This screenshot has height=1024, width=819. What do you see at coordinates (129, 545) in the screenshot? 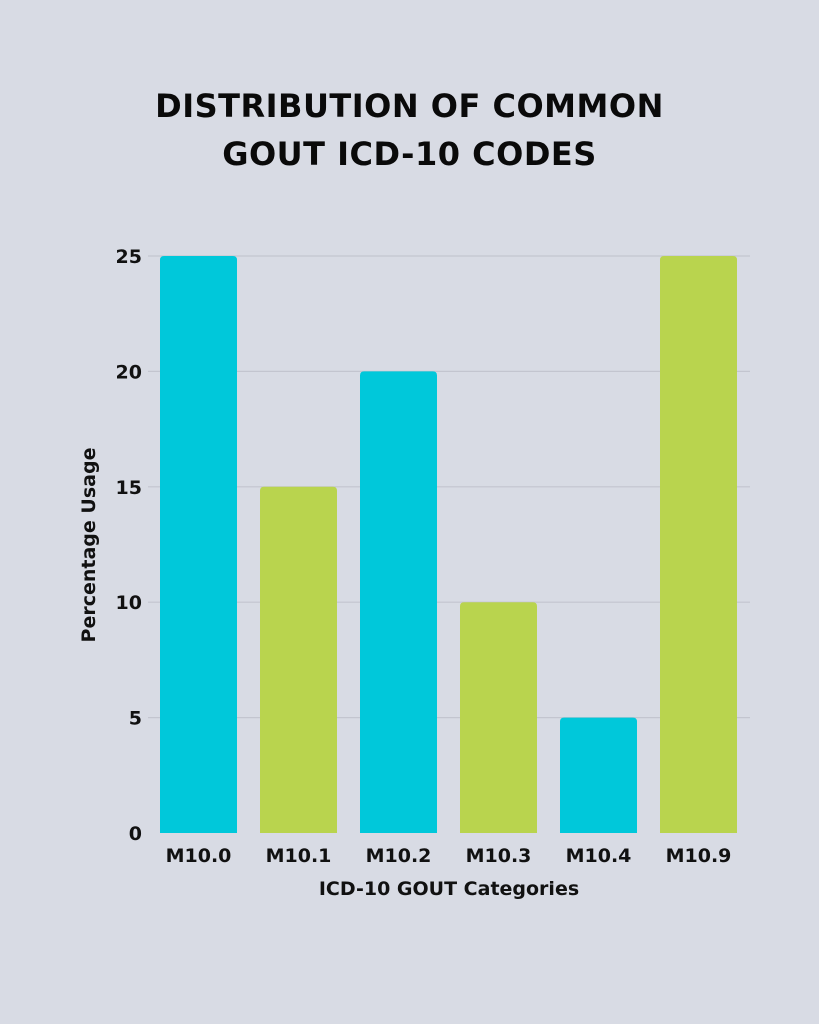
I see `y-tick-labels: 0 5 10 15 20 25` at bounding box center [129, 545].